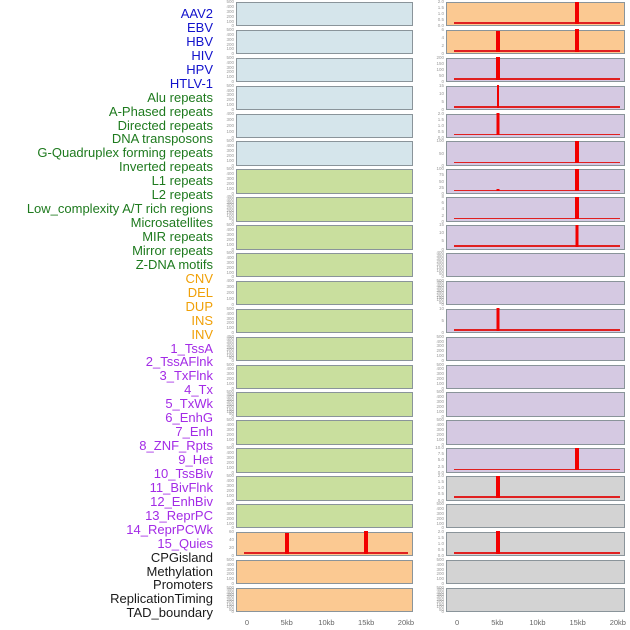 The image size is (630, 630). What do you see at coordinates (181, 487) in the screenshot?
I see `track-label: 11_BivFlnk` at bounding box center [181, 487].